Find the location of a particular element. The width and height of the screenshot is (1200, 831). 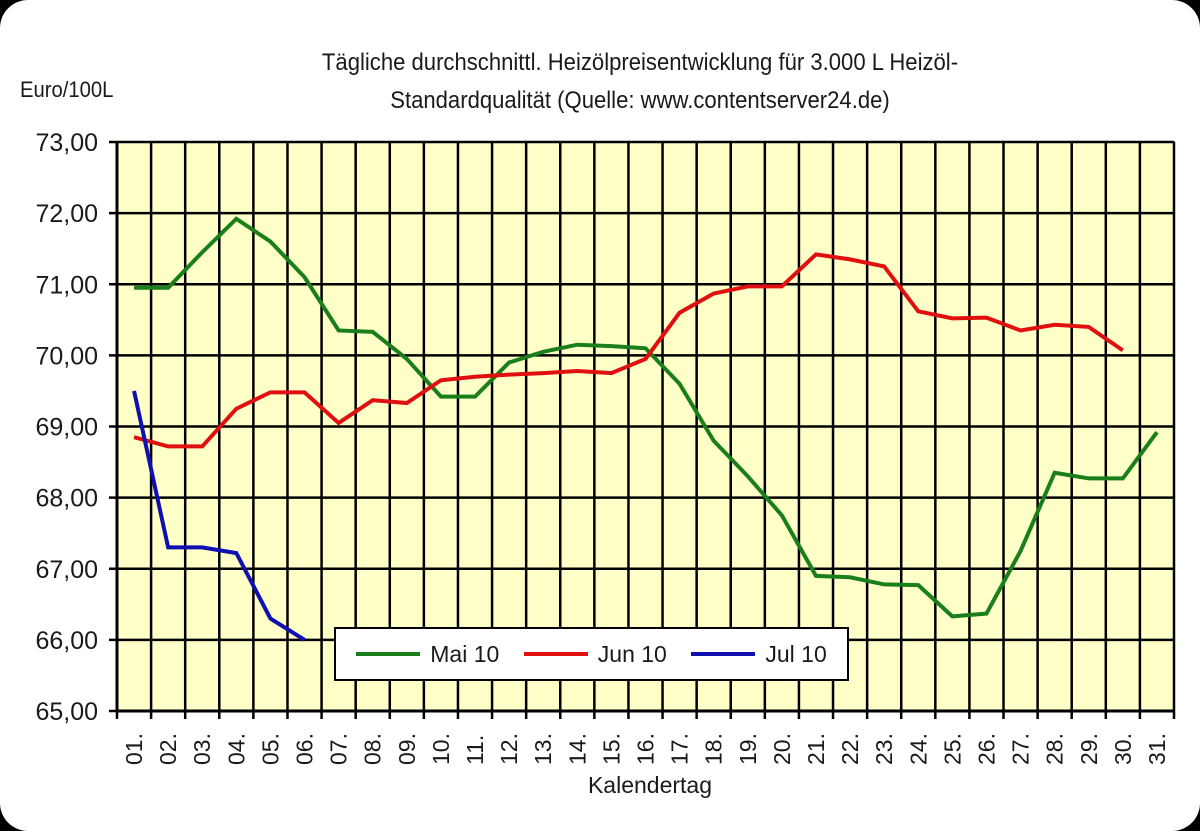

y-tick-label: 68,00 is located at coordinates (66, 499).